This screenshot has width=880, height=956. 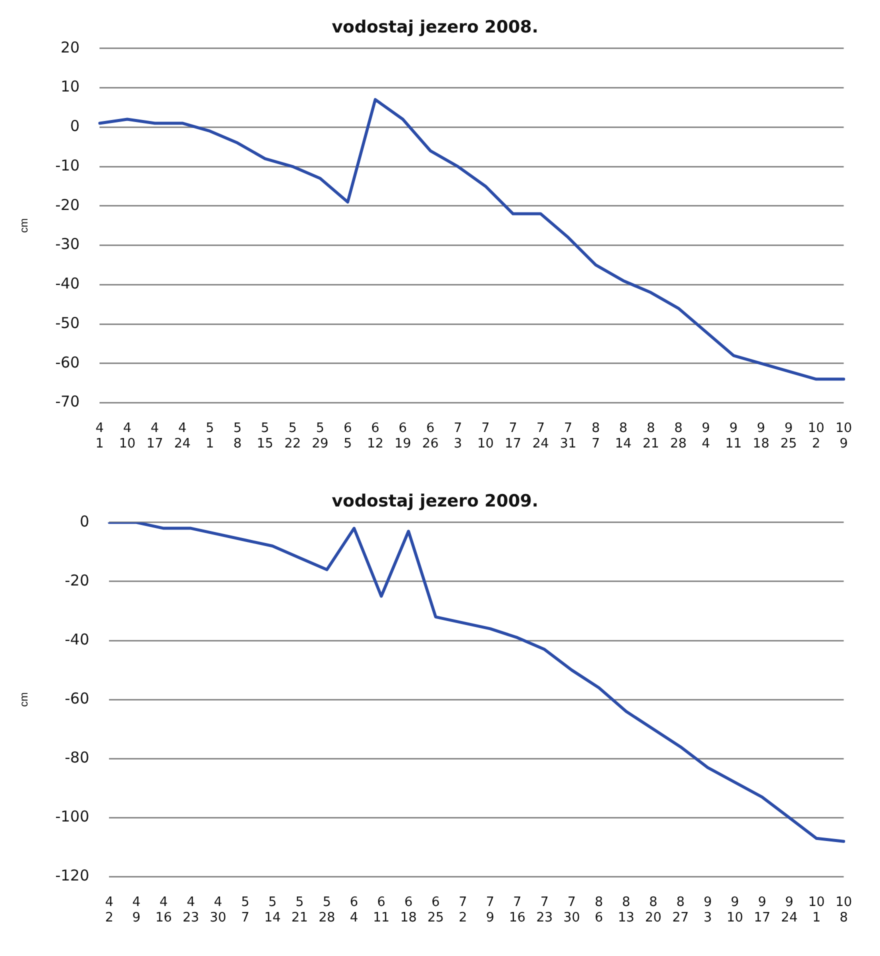 I want to click on x-tick-label: 5 8, so click(x=237, y=436).